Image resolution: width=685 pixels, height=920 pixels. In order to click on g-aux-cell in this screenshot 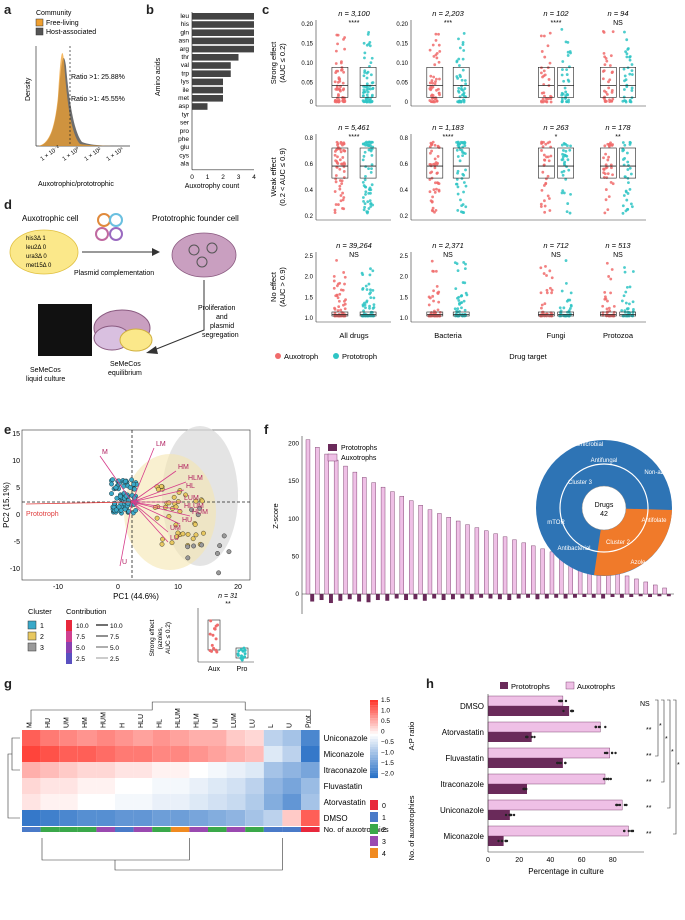, I will do `click(143, 829)`.